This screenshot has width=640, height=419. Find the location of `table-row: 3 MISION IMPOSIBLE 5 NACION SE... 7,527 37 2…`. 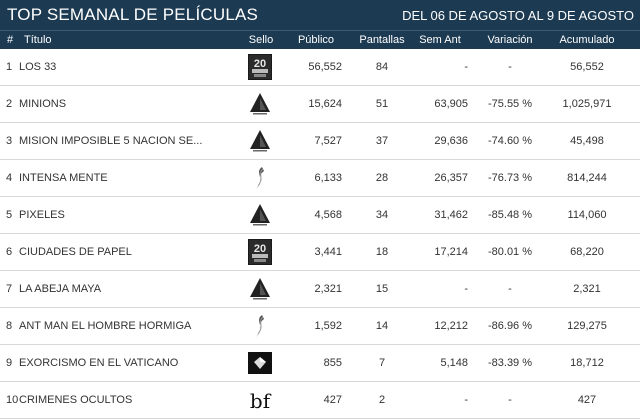

table-row: 3 MISION IMPOSIBLE 5 NACION SE... 7,527 37 2… is located at coordinates (320, 141).